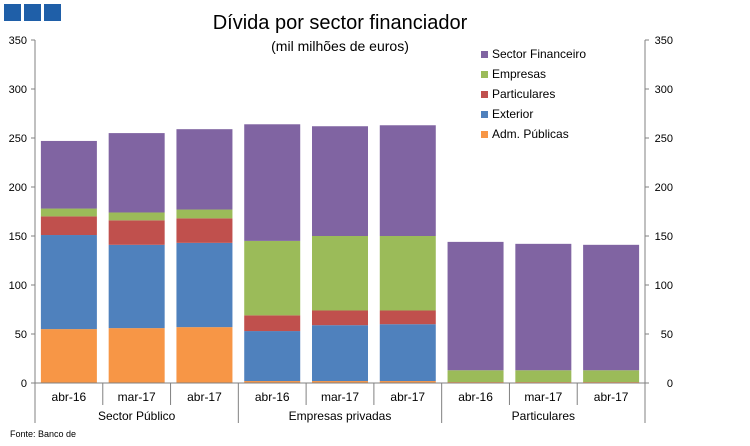 This screenshot has height=446, width=750. Describe the element at coordinates (18, 286) in the screenshot. I see `y-tick-label-left: 100` at that location.